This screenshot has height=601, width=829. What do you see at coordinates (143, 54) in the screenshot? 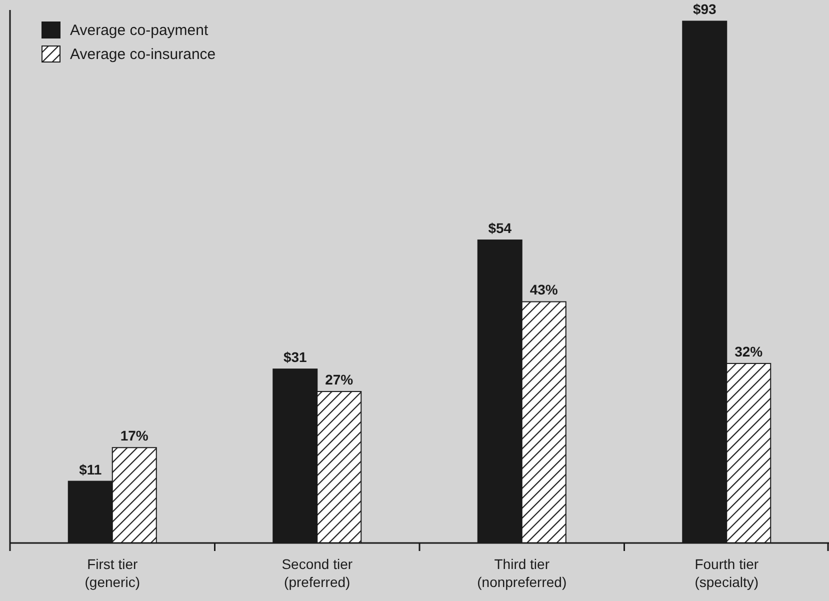
I see `legend-label: Average co-insurance` at bounding box center [143, 54].